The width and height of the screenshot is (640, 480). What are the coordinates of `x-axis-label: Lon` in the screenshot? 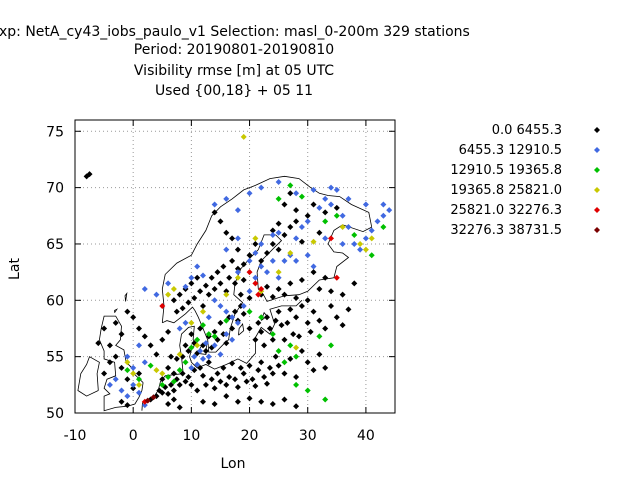 It's located at (233, 464).